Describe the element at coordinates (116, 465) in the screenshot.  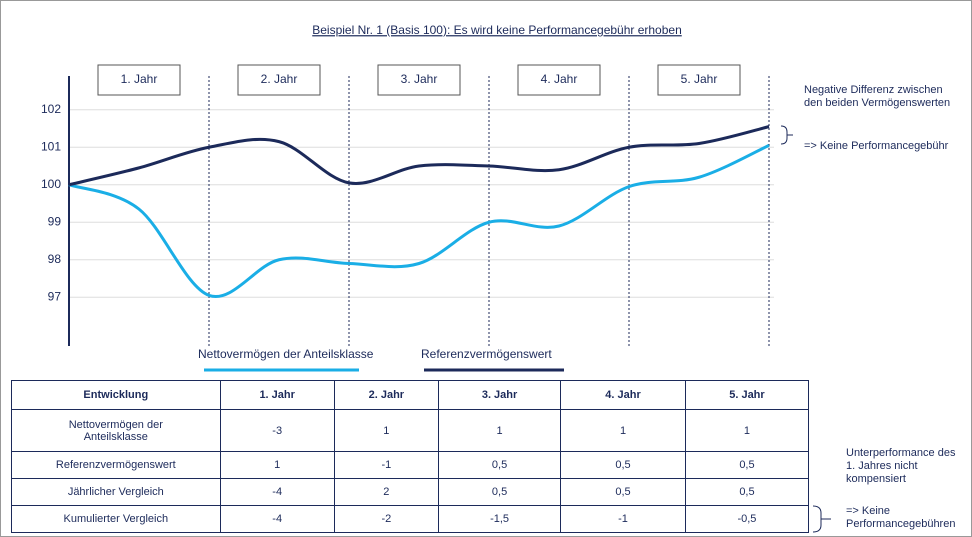
I see `table-cell: Referenzvermögenswert` at that location.